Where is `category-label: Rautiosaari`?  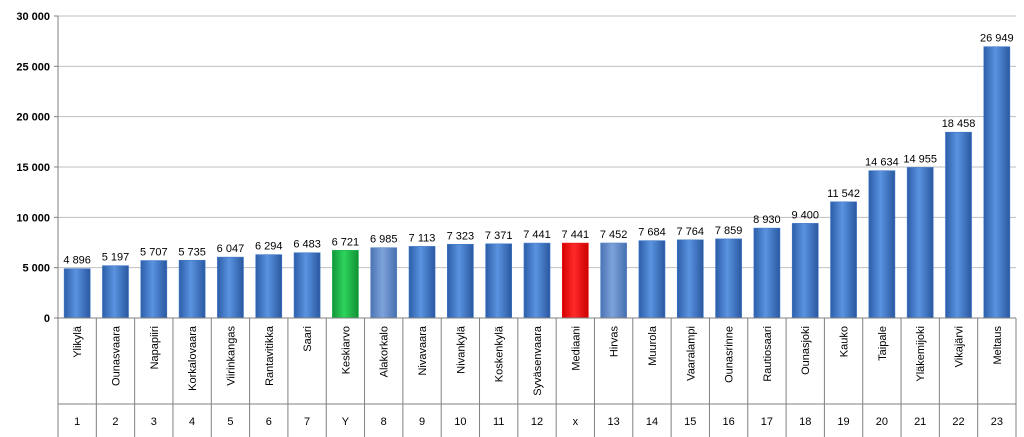
category-label: Rautiosaari is located at coordinates (768, 354).